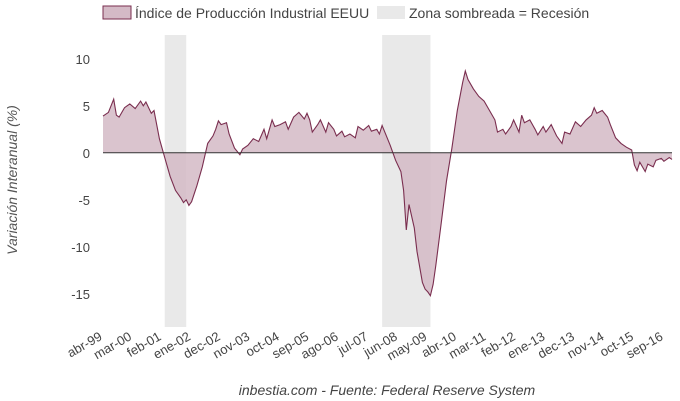 The image size is (680, 401). What do you see at coordinates (86, 153) in the screenshot?
I see `y-tick-label: 0` at bounding box center [86, 153].